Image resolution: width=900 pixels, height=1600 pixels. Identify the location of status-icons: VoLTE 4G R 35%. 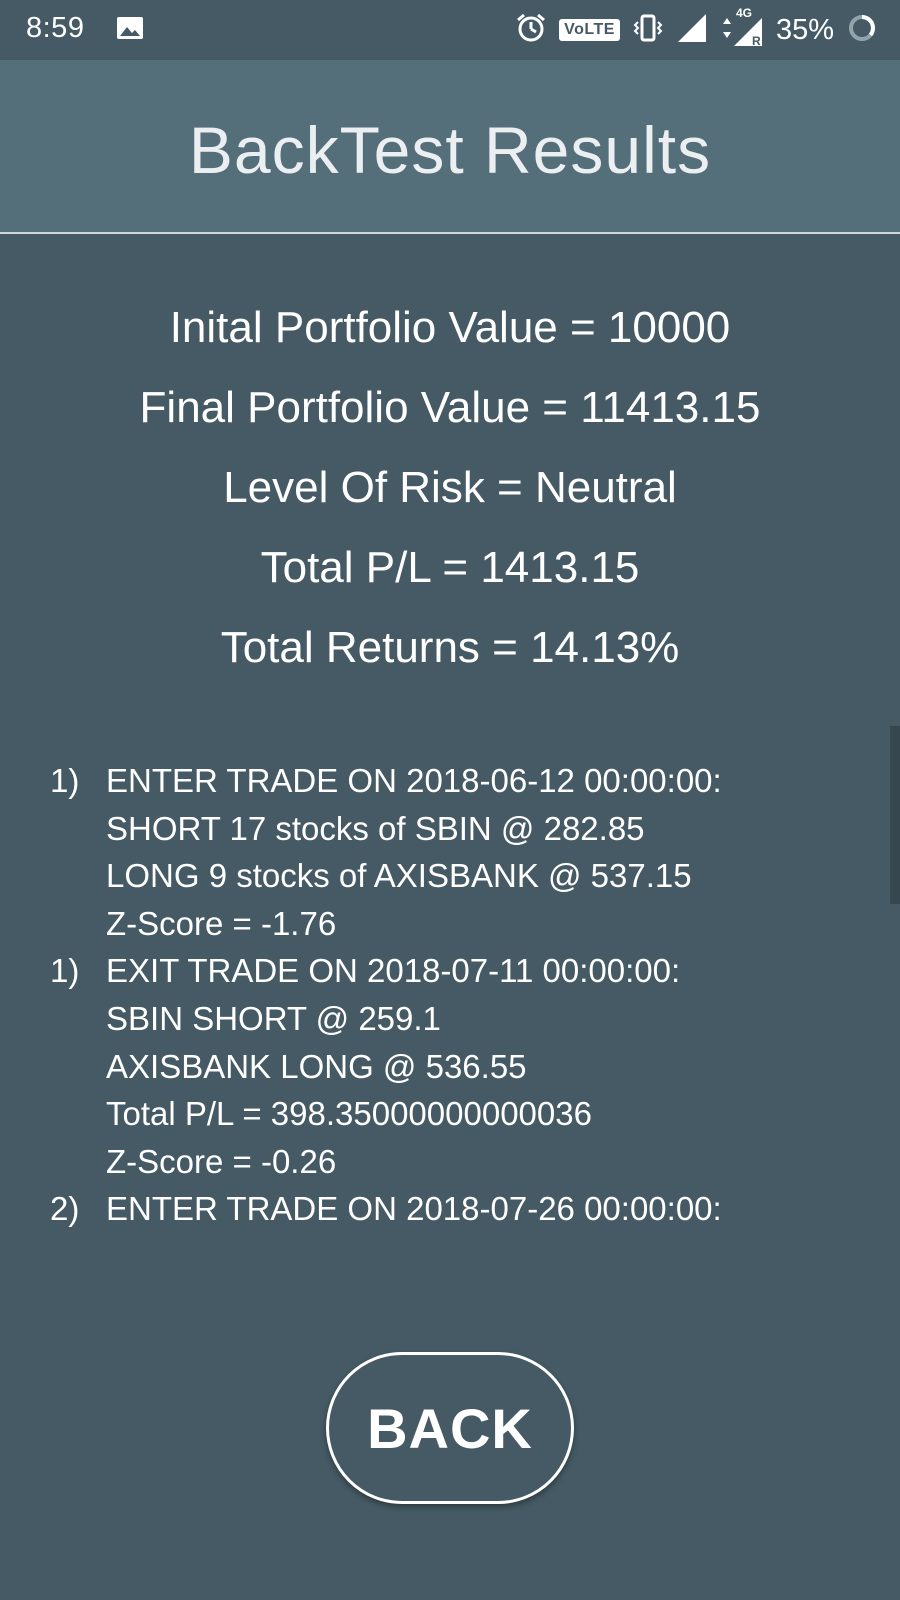
(696, 28).